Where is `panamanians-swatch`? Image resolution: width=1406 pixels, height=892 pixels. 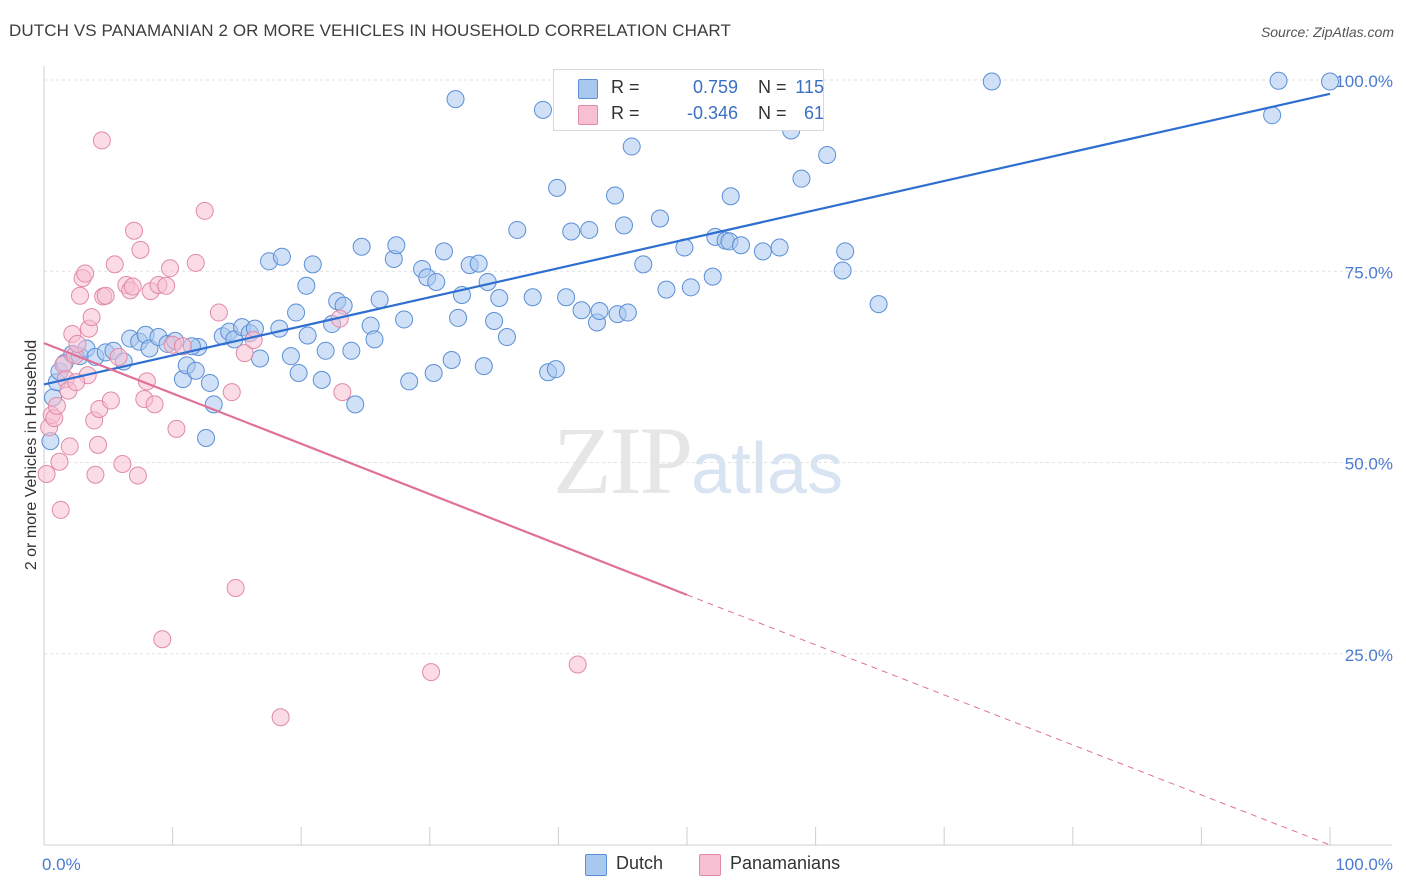
panamanians-swatch is located at coordinates (588, 115).